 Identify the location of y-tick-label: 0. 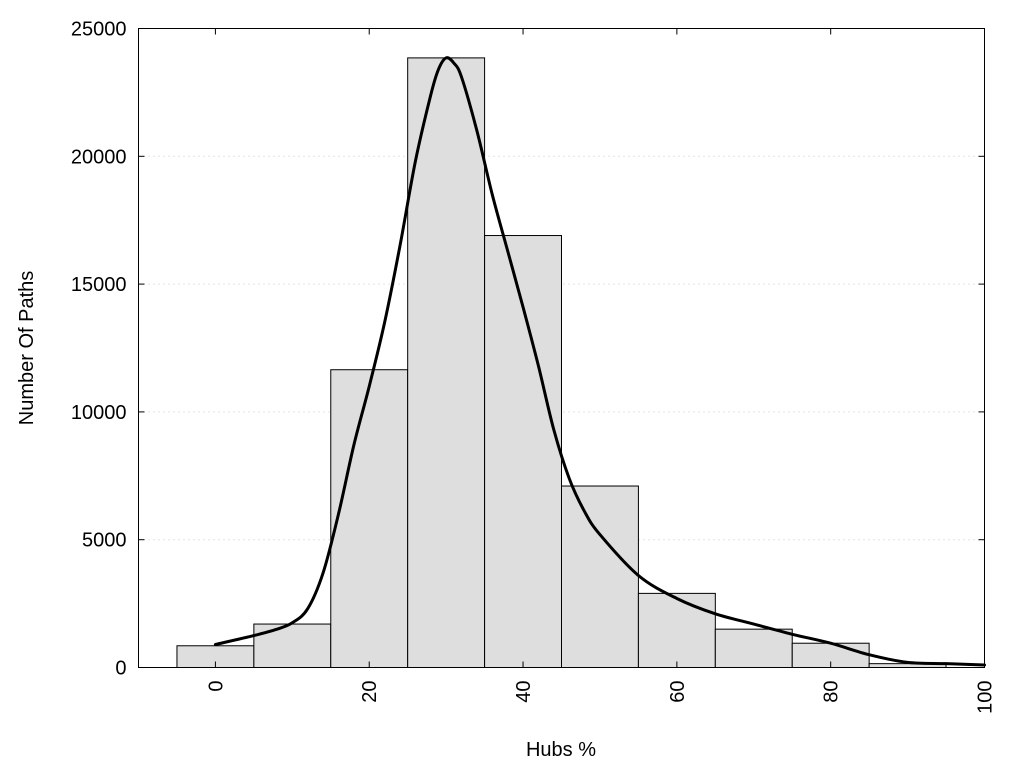
(120, 669).